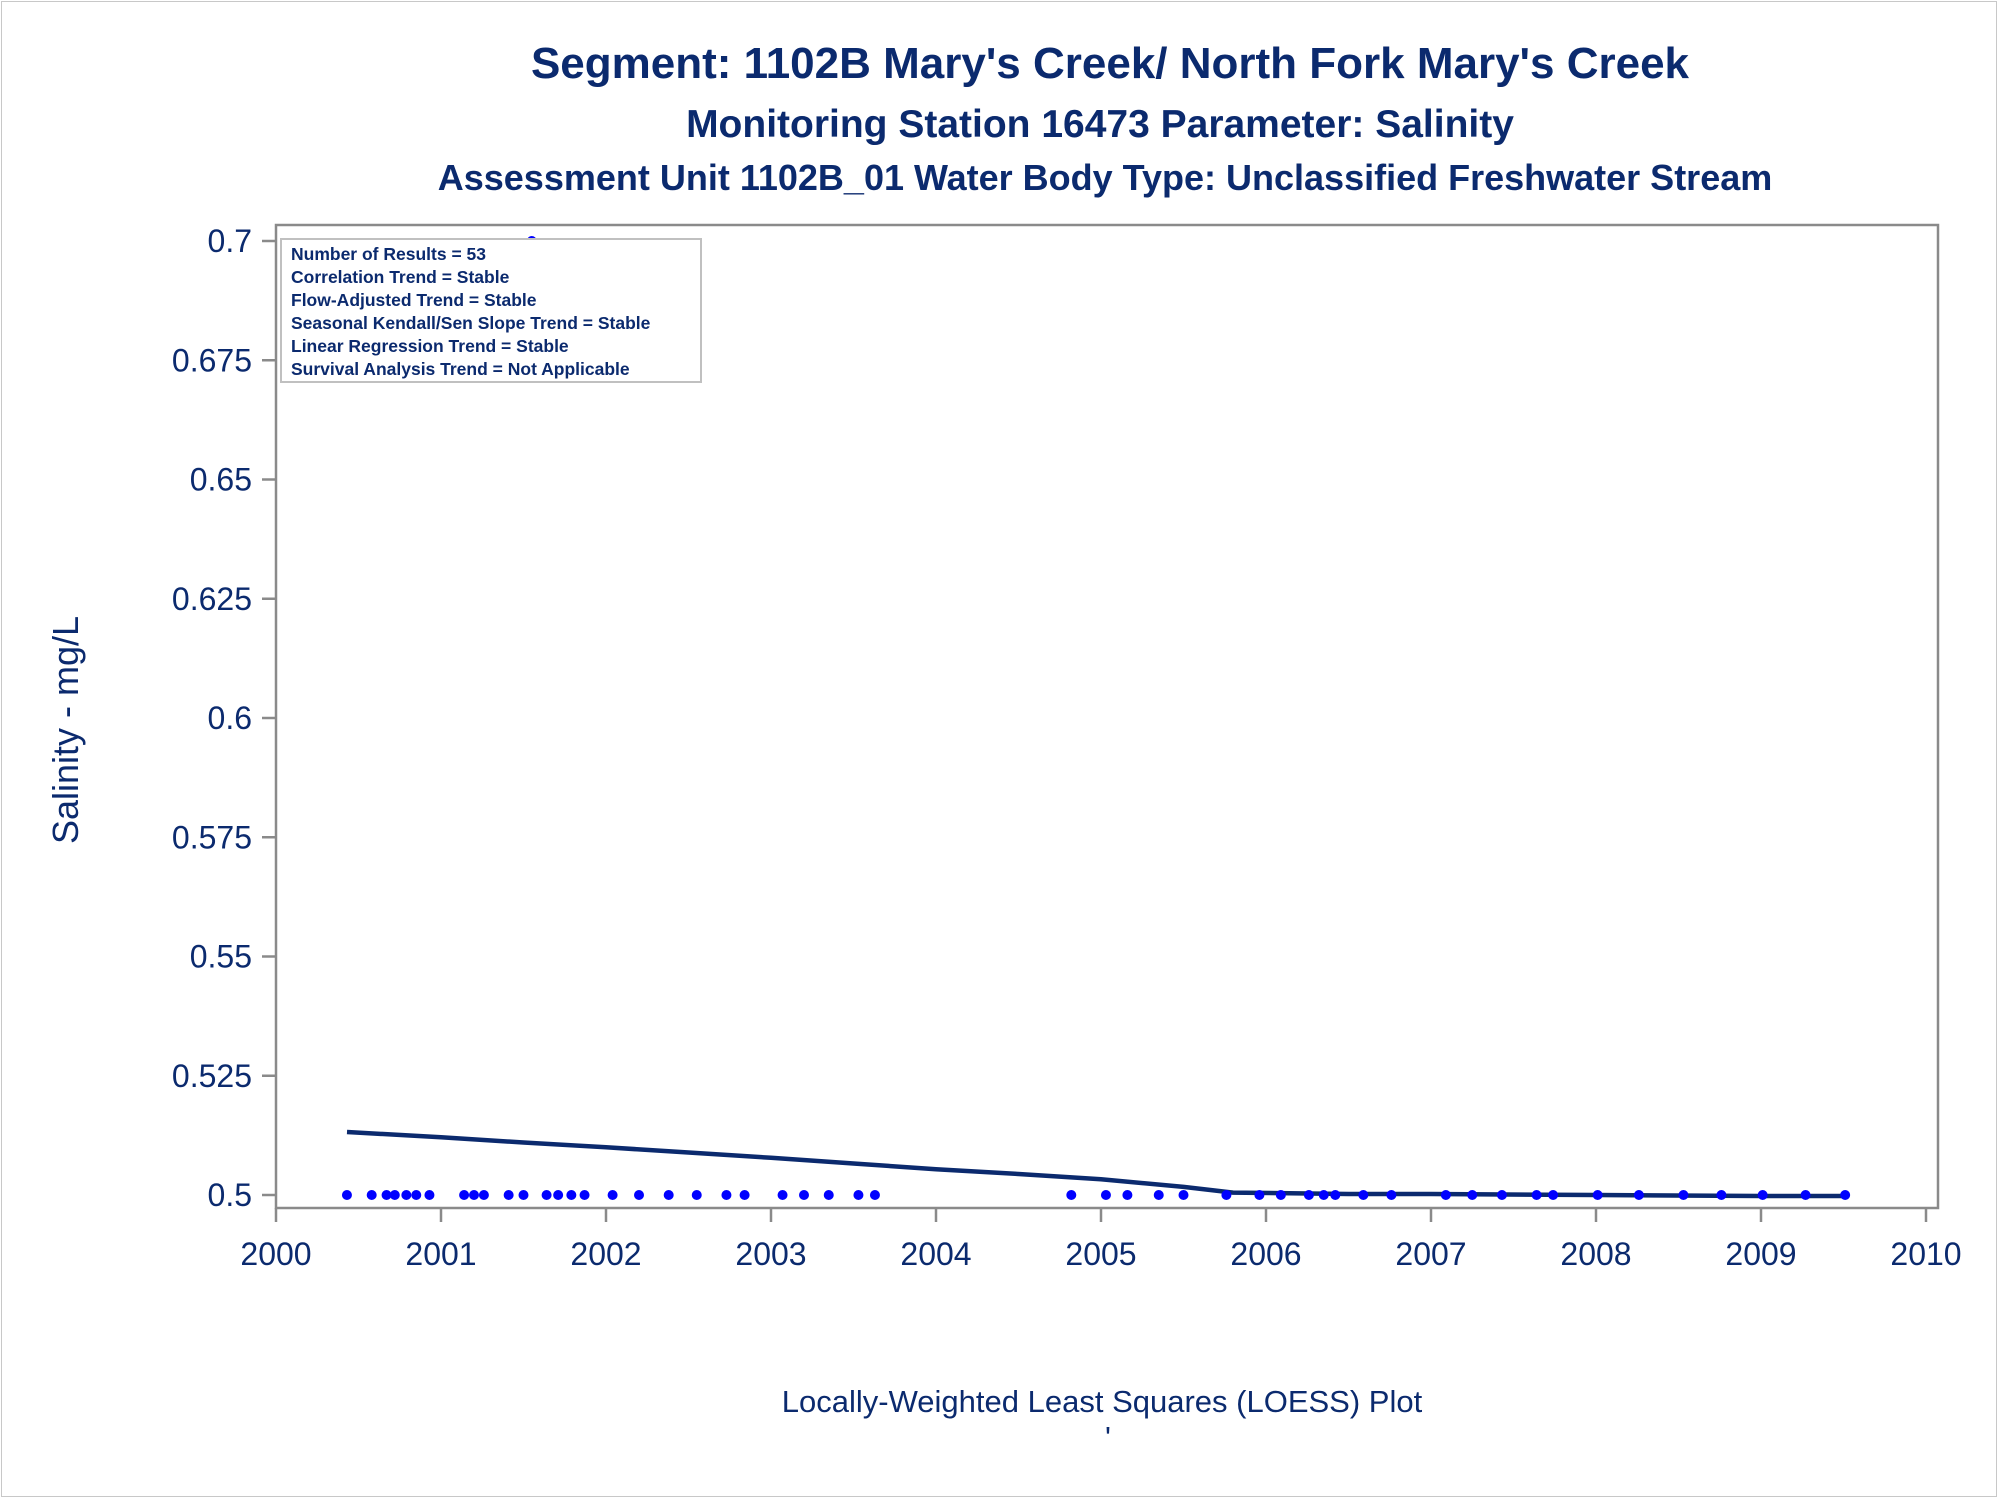  What do you see at coordinates (1430, 1254) in the screenshot?
I see `x-tick-label: 2007` at bounding box center [1430, 1254].